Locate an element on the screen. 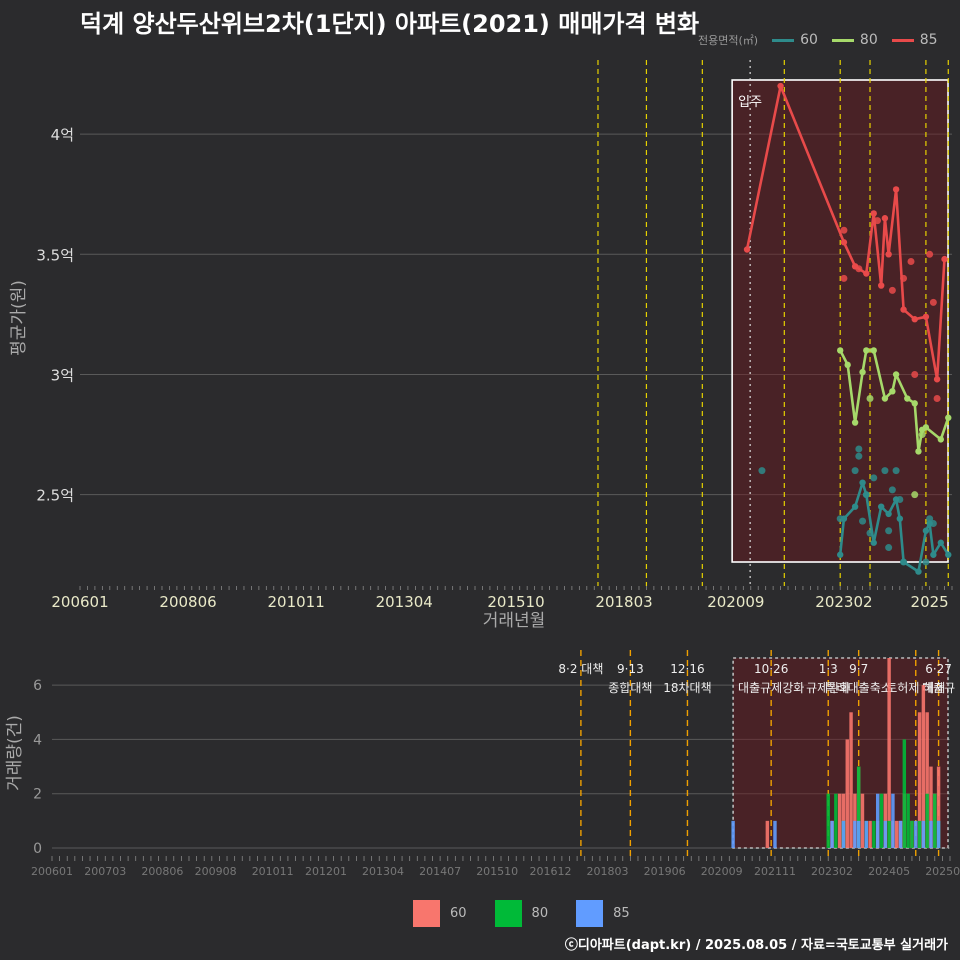 The image size is (960, 960). policy-label-date: 9·7 is located at coordinates (858, 669).